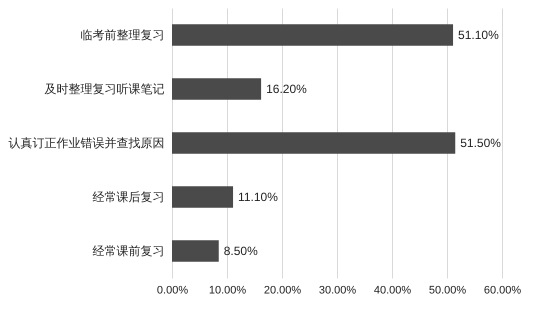 This screenshot has width=540, height=310. Describe the element at coordinates (447, 290) in the screenshot. I see `x-tick-label: 50.00%` at that location.